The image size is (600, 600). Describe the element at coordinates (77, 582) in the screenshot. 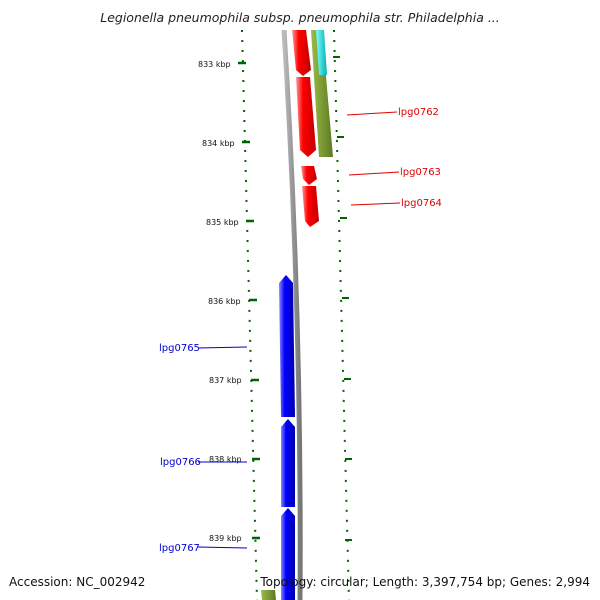

I see `accession-text: Accession: NC_002942` at that location.